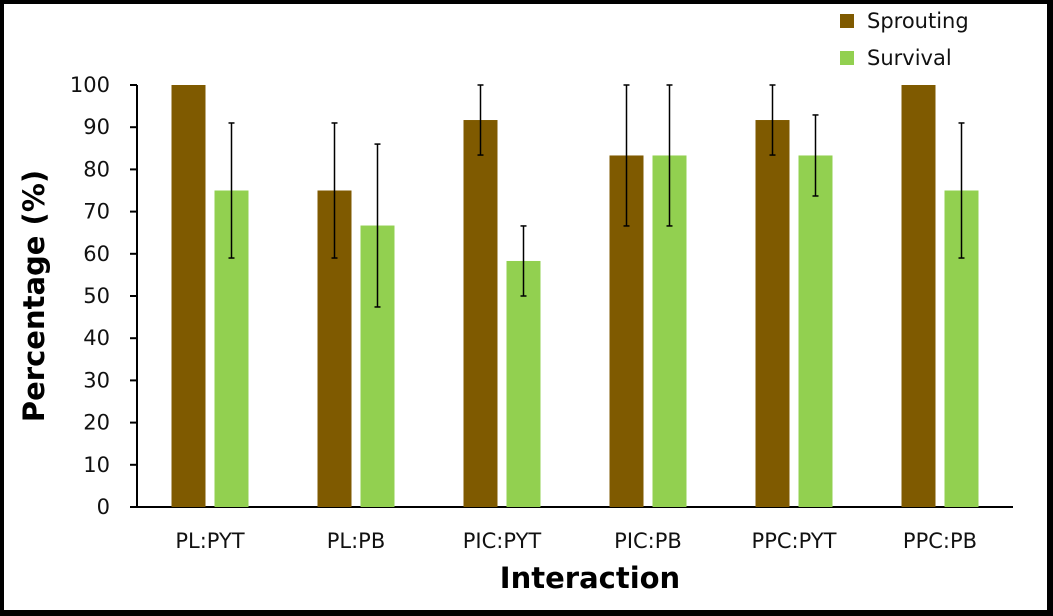 This screenshot has width=1053, height=616. What do you see at coordinates (96, 169) in the screenshot?
I see `y-tick-label: 80` at bounding box center [96, 169].